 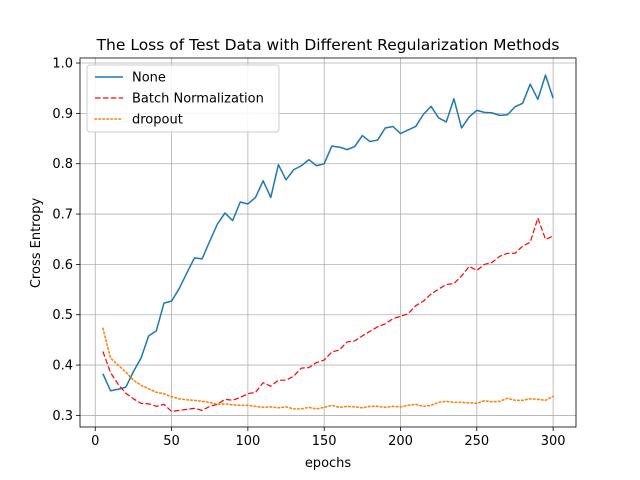 I want to click on y-axis-title: Cross Entropy, so click(x=36, y=243).